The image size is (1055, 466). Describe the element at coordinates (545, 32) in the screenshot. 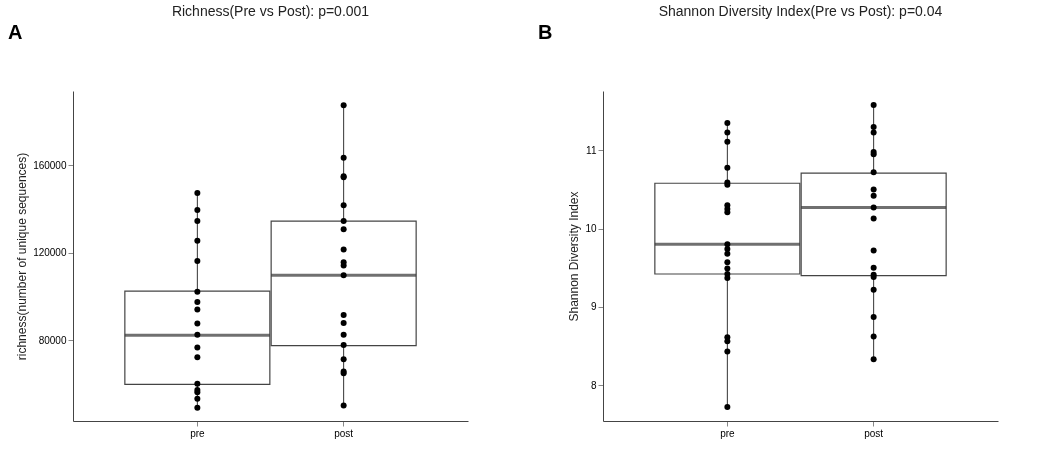

I see `text: B` at that location.